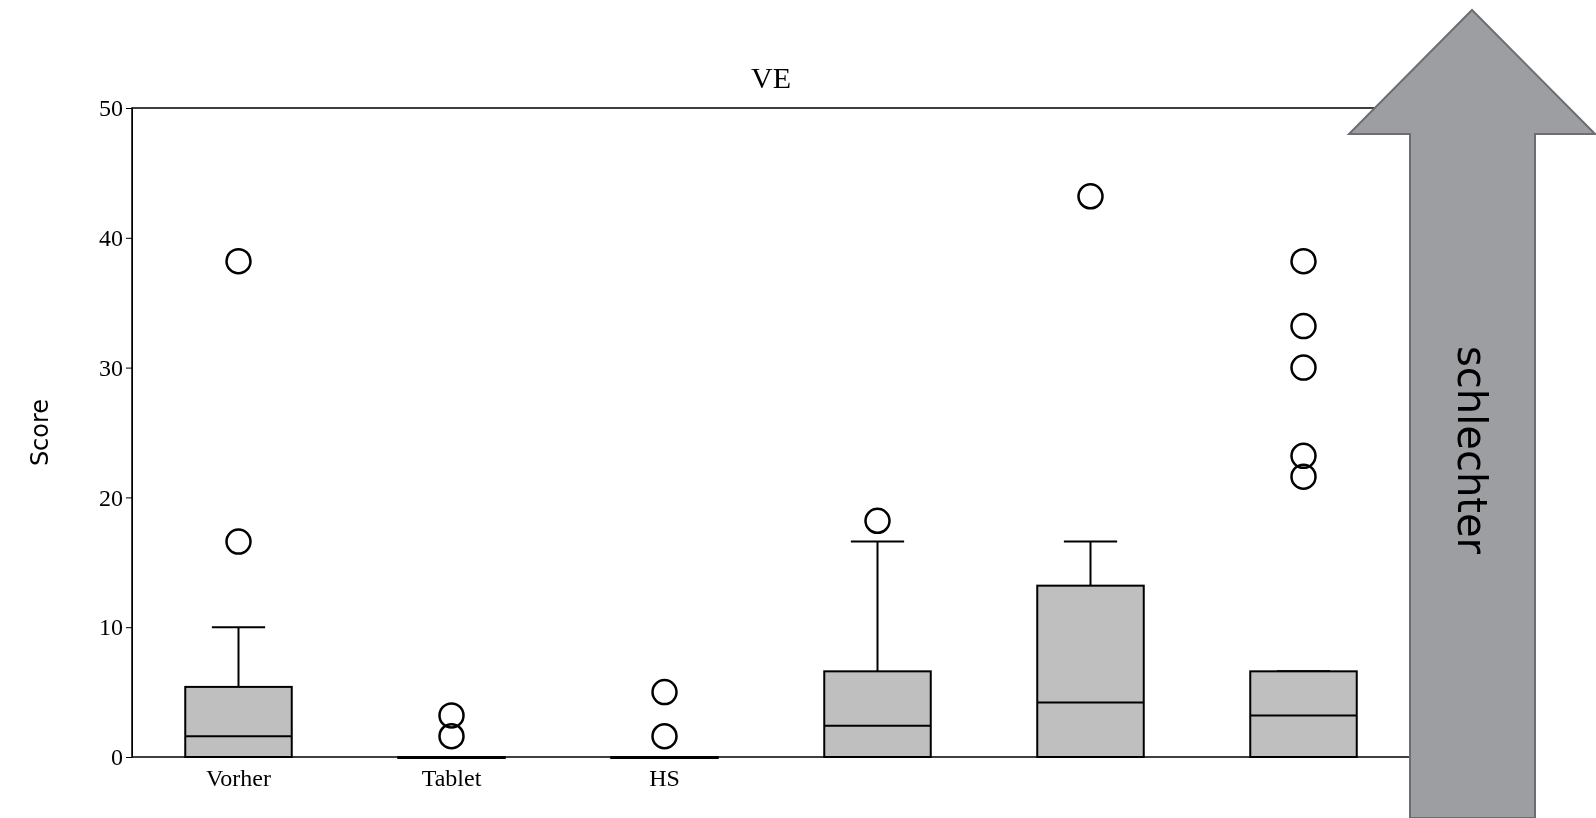  I want to click on y-tick-label: 20, so click(111, 497).